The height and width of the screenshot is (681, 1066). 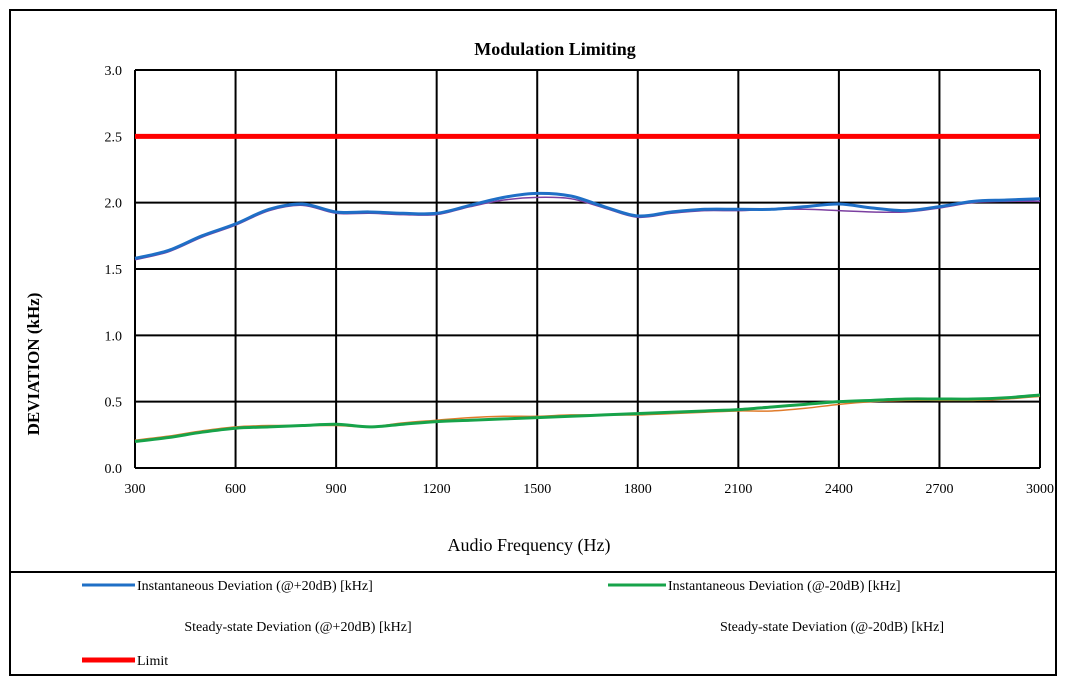 I want to click on legend-item-limit: Limit, so click(x=125, y=661).